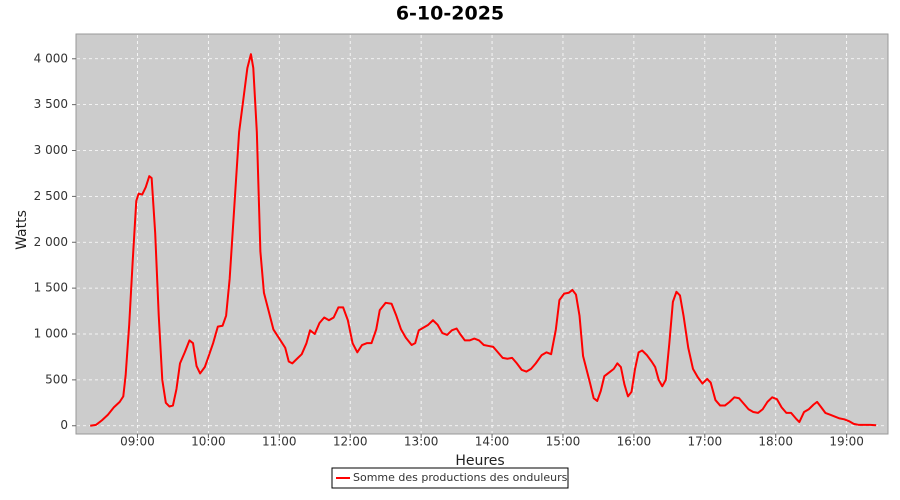 The image size is (900, 500). What do you see at coordinates (479, 461) in the screenshot?
I see `x-axis-label: Heures` at bounding box center [479, 461].